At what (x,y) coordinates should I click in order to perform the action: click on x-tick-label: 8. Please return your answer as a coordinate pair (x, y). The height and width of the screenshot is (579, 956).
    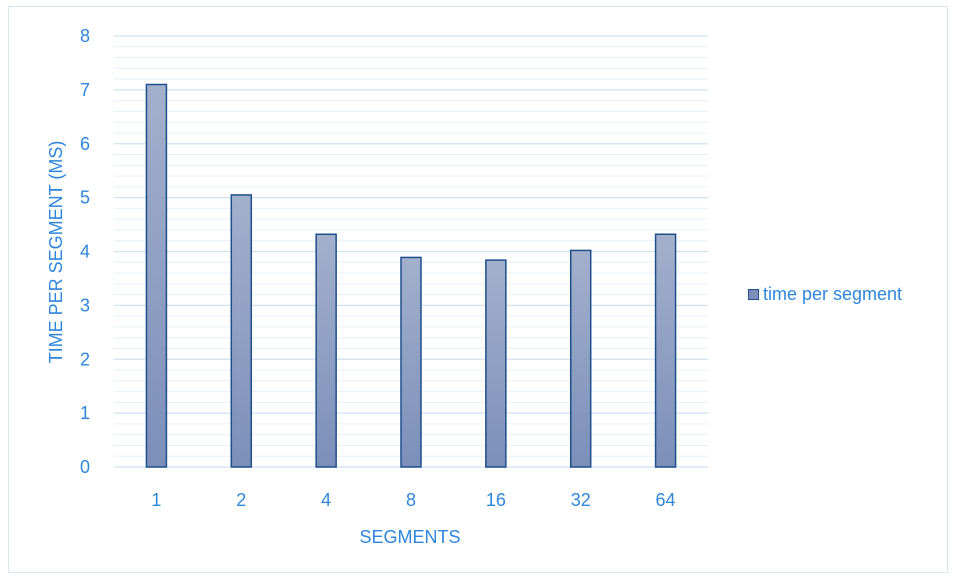
    Looking at the image, I should click on (411, 500).